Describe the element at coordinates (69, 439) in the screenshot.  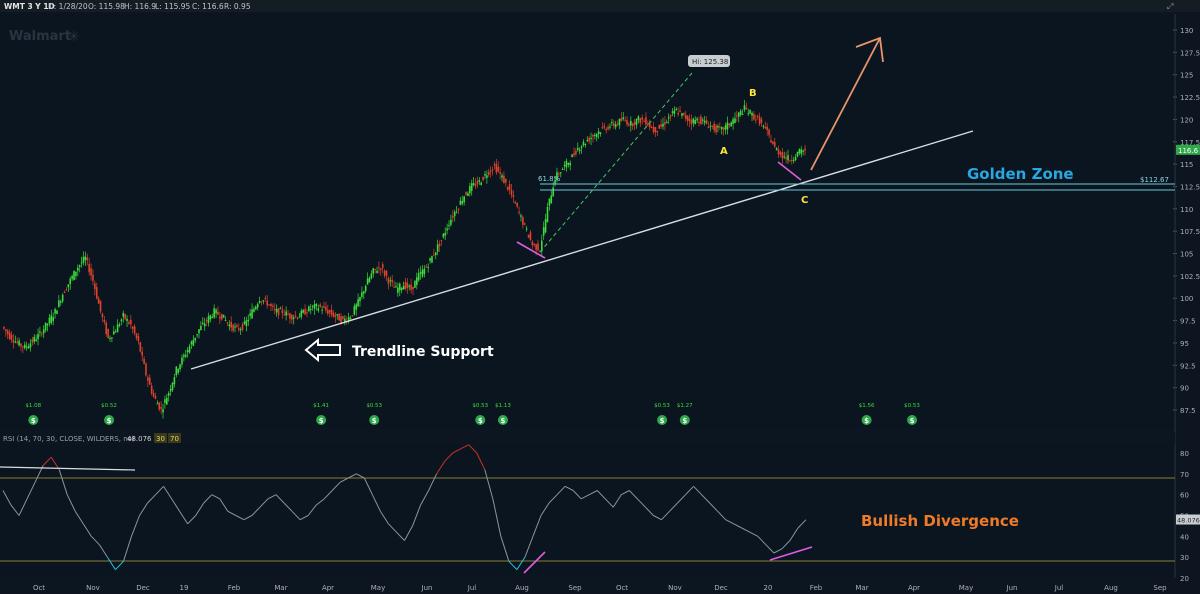
I see `rsi-label: RSI (14, 70, 30, CLOSE, WILDERS, no)` at that location.